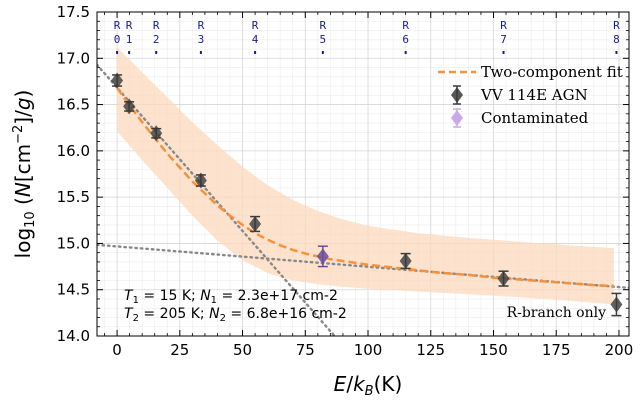  I want to click on r-label: R5, so click(323, 36).